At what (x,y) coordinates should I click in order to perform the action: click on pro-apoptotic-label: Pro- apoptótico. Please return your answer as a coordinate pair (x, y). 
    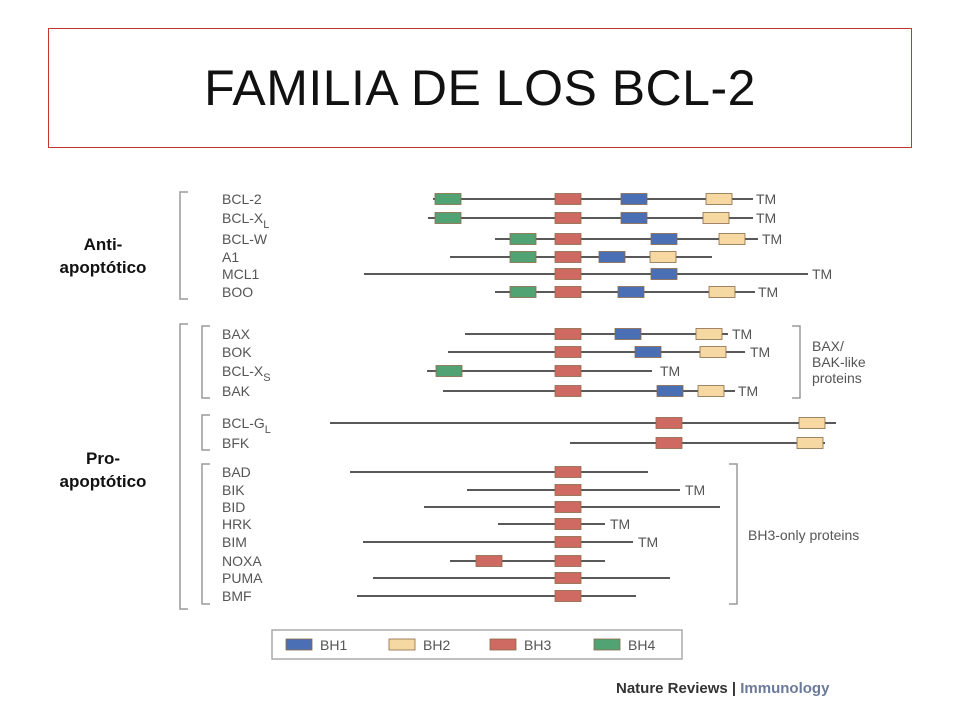
    Looking at the image, I should click on (103, 470).